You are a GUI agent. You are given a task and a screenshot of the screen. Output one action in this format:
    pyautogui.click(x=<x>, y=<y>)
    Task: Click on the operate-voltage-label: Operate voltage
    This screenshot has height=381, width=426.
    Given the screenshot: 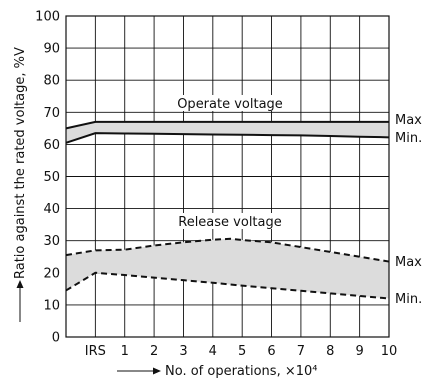 What is the action you would take?
    pyautogui.click(x=230, y=104)
    